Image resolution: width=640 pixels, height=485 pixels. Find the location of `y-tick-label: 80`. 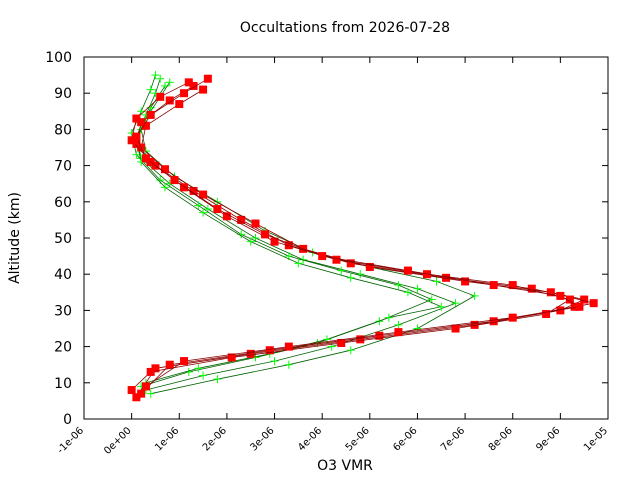

y-tick-label: 80 is located at coordinates (63, 130).